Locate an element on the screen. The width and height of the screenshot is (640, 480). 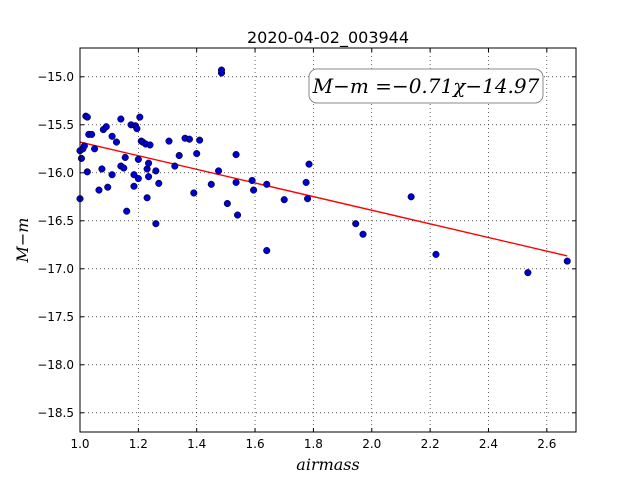
x-tick-label: 1.2 is located at coordinates (138, 444).